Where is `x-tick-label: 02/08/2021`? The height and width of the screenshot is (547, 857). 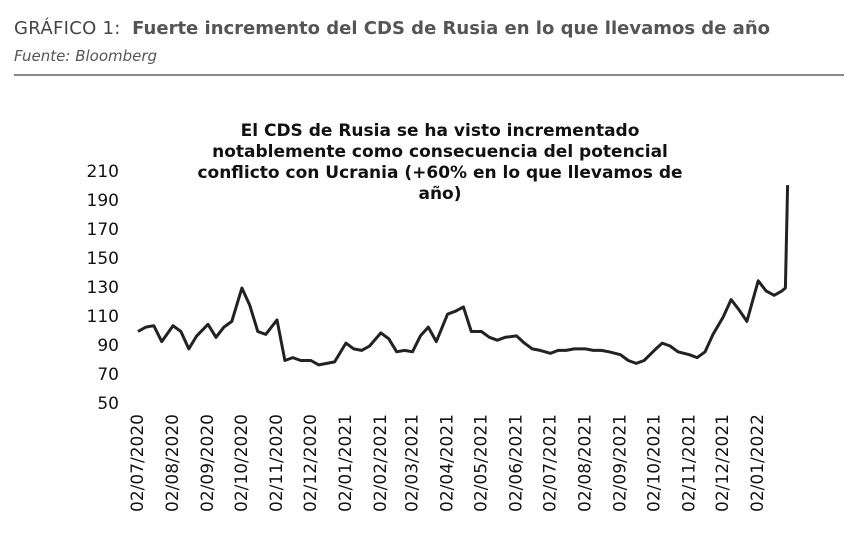
x-tick-label: 02/08/2021 is located at coordinates (585, 463).